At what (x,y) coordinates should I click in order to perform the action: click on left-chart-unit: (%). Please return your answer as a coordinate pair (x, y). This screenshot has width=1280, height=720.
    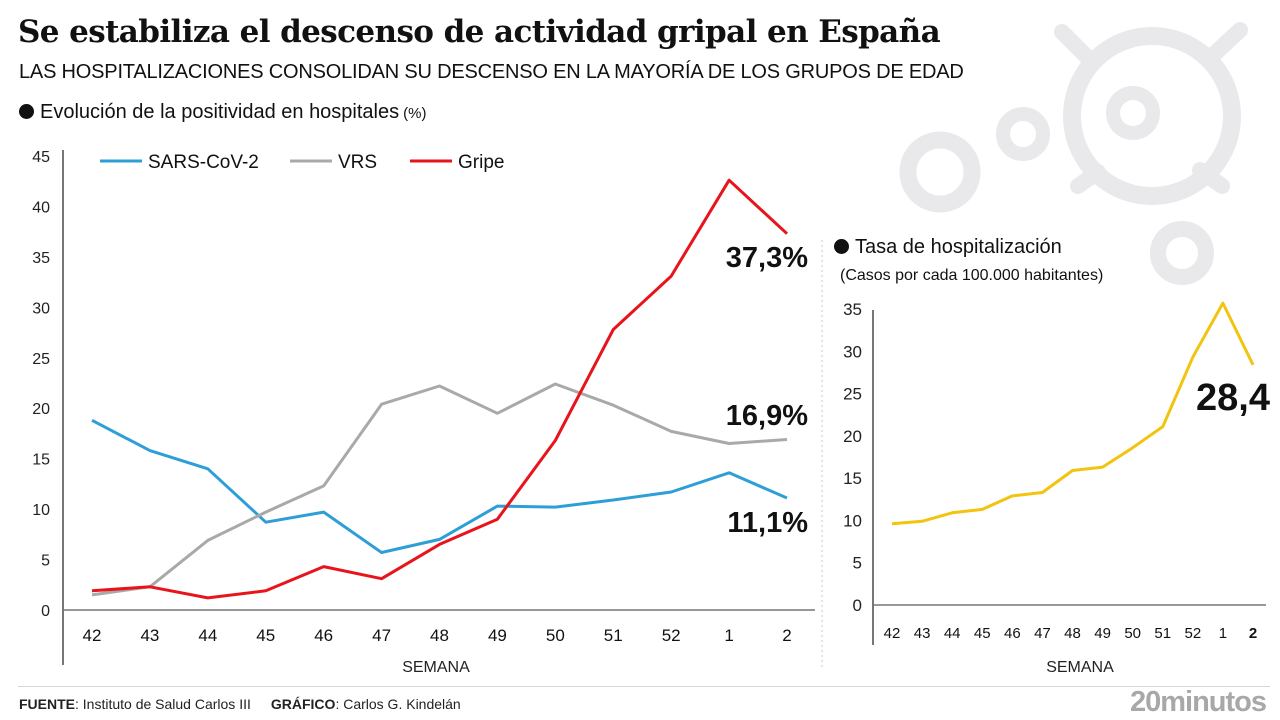
    Looking at the image, I should click on (415, 113).